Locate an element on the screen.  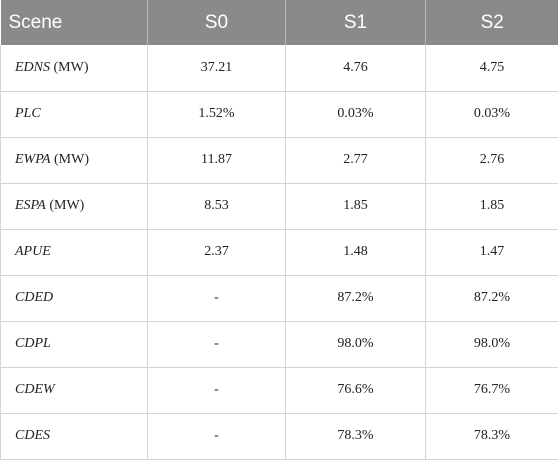
table-row: CDED-87.2%87.2% is located at coordinates (279, 298).